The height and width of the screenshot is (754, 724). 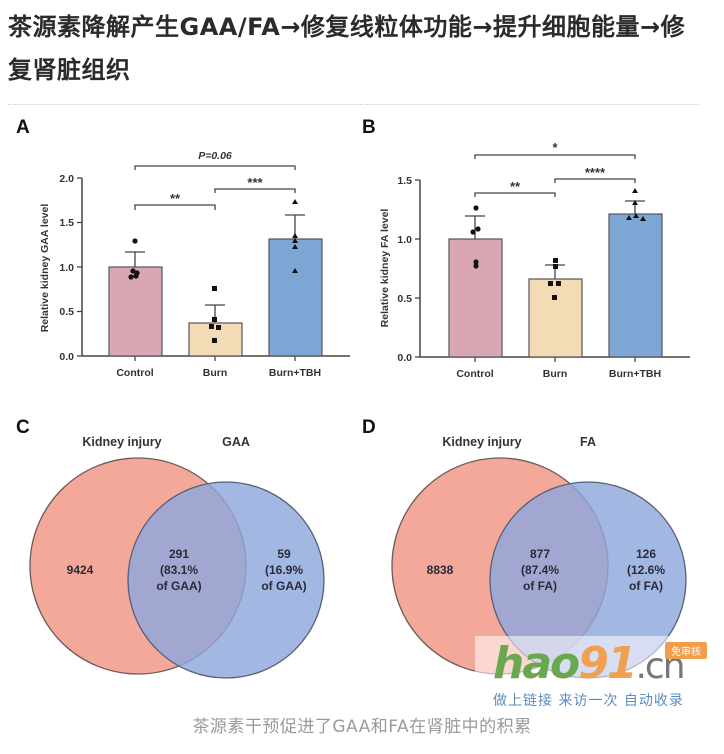 What do you see at coordinates (362, 727) in the screenshot?
I see `figure-caption: 茶源素干预促进了GAA和FA在肾脏中的积累` at bounding box center [362, 727].